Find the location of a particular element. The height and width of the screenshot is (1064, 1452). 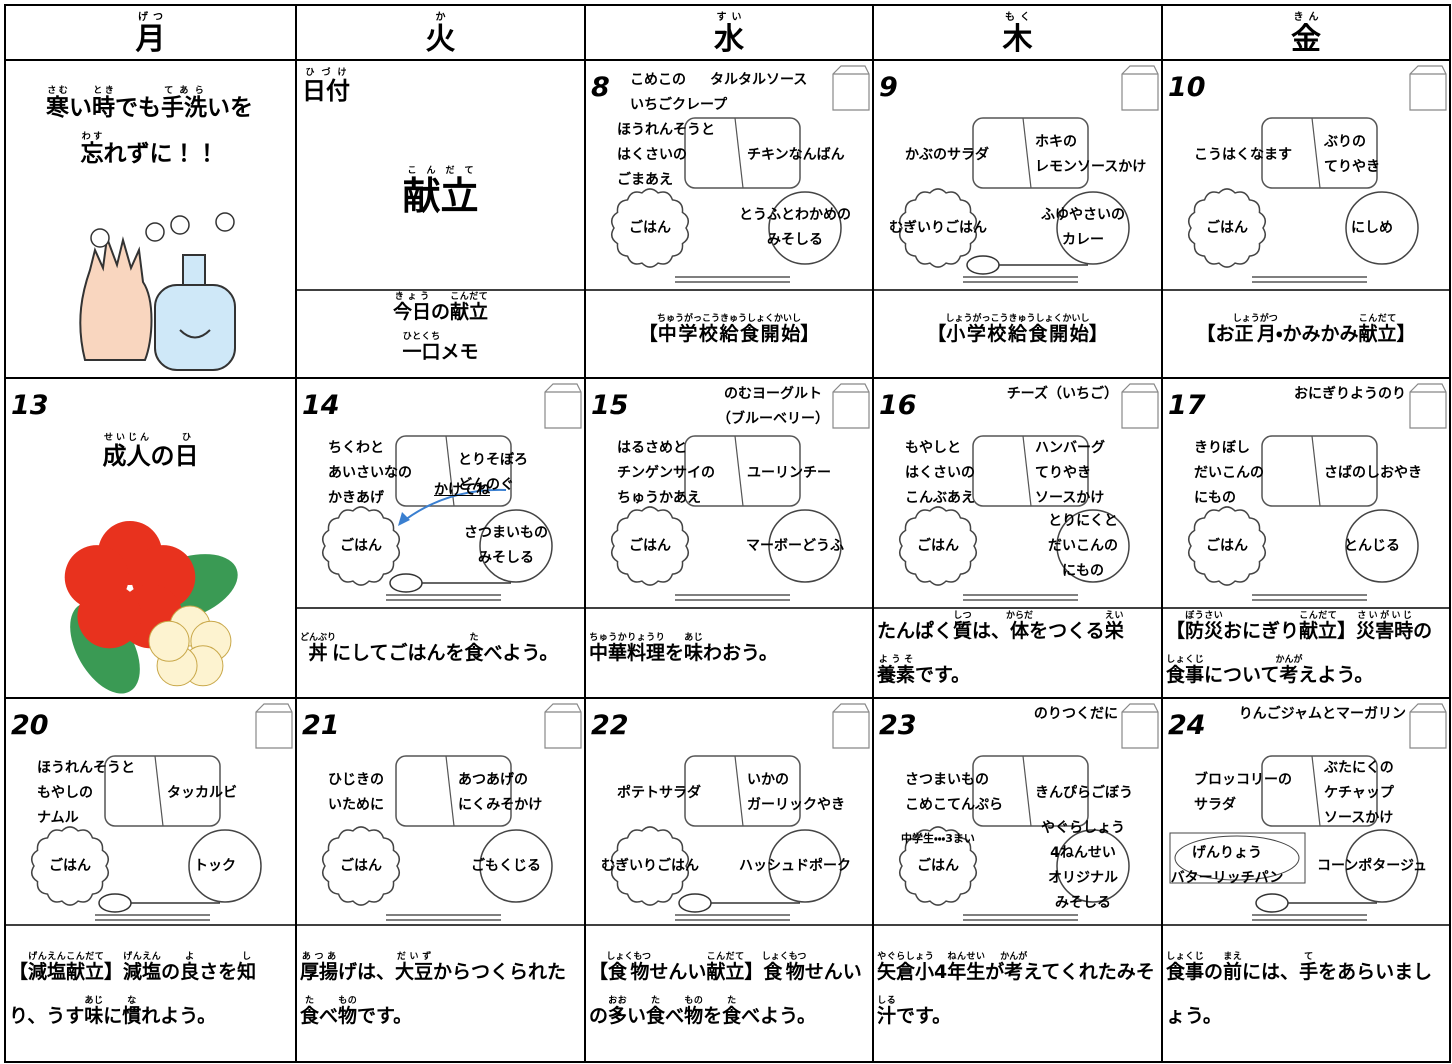

side-dish: こうはくなます is located at coordinates (1243, 154).